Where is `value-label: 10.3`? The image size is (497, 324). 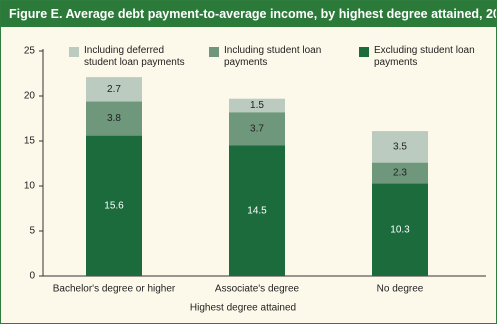 value-label: 10.3 is located at coordinates (400, 229).